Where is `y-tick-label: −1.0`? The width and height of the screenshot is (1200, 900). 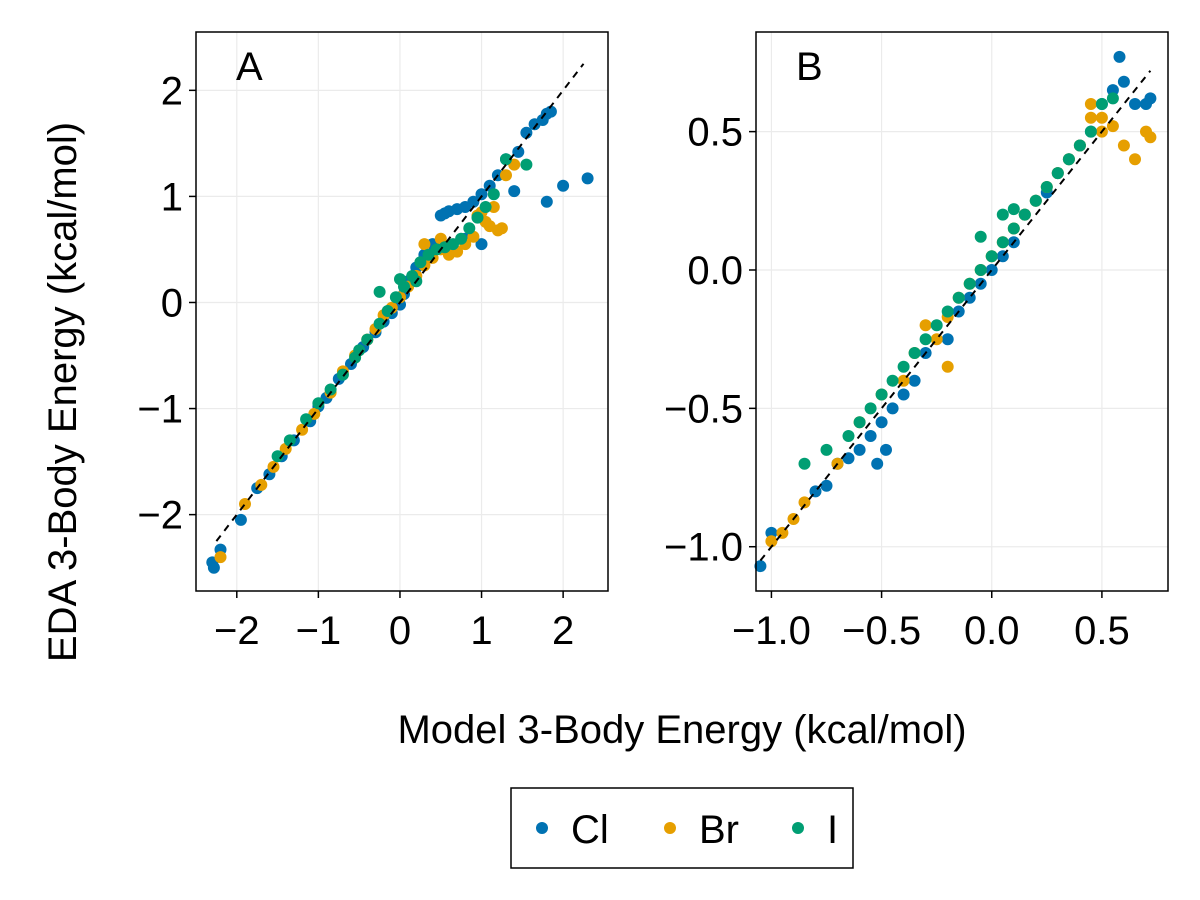
y-tick-label: −1.0 is located at coordinates (703, 548).